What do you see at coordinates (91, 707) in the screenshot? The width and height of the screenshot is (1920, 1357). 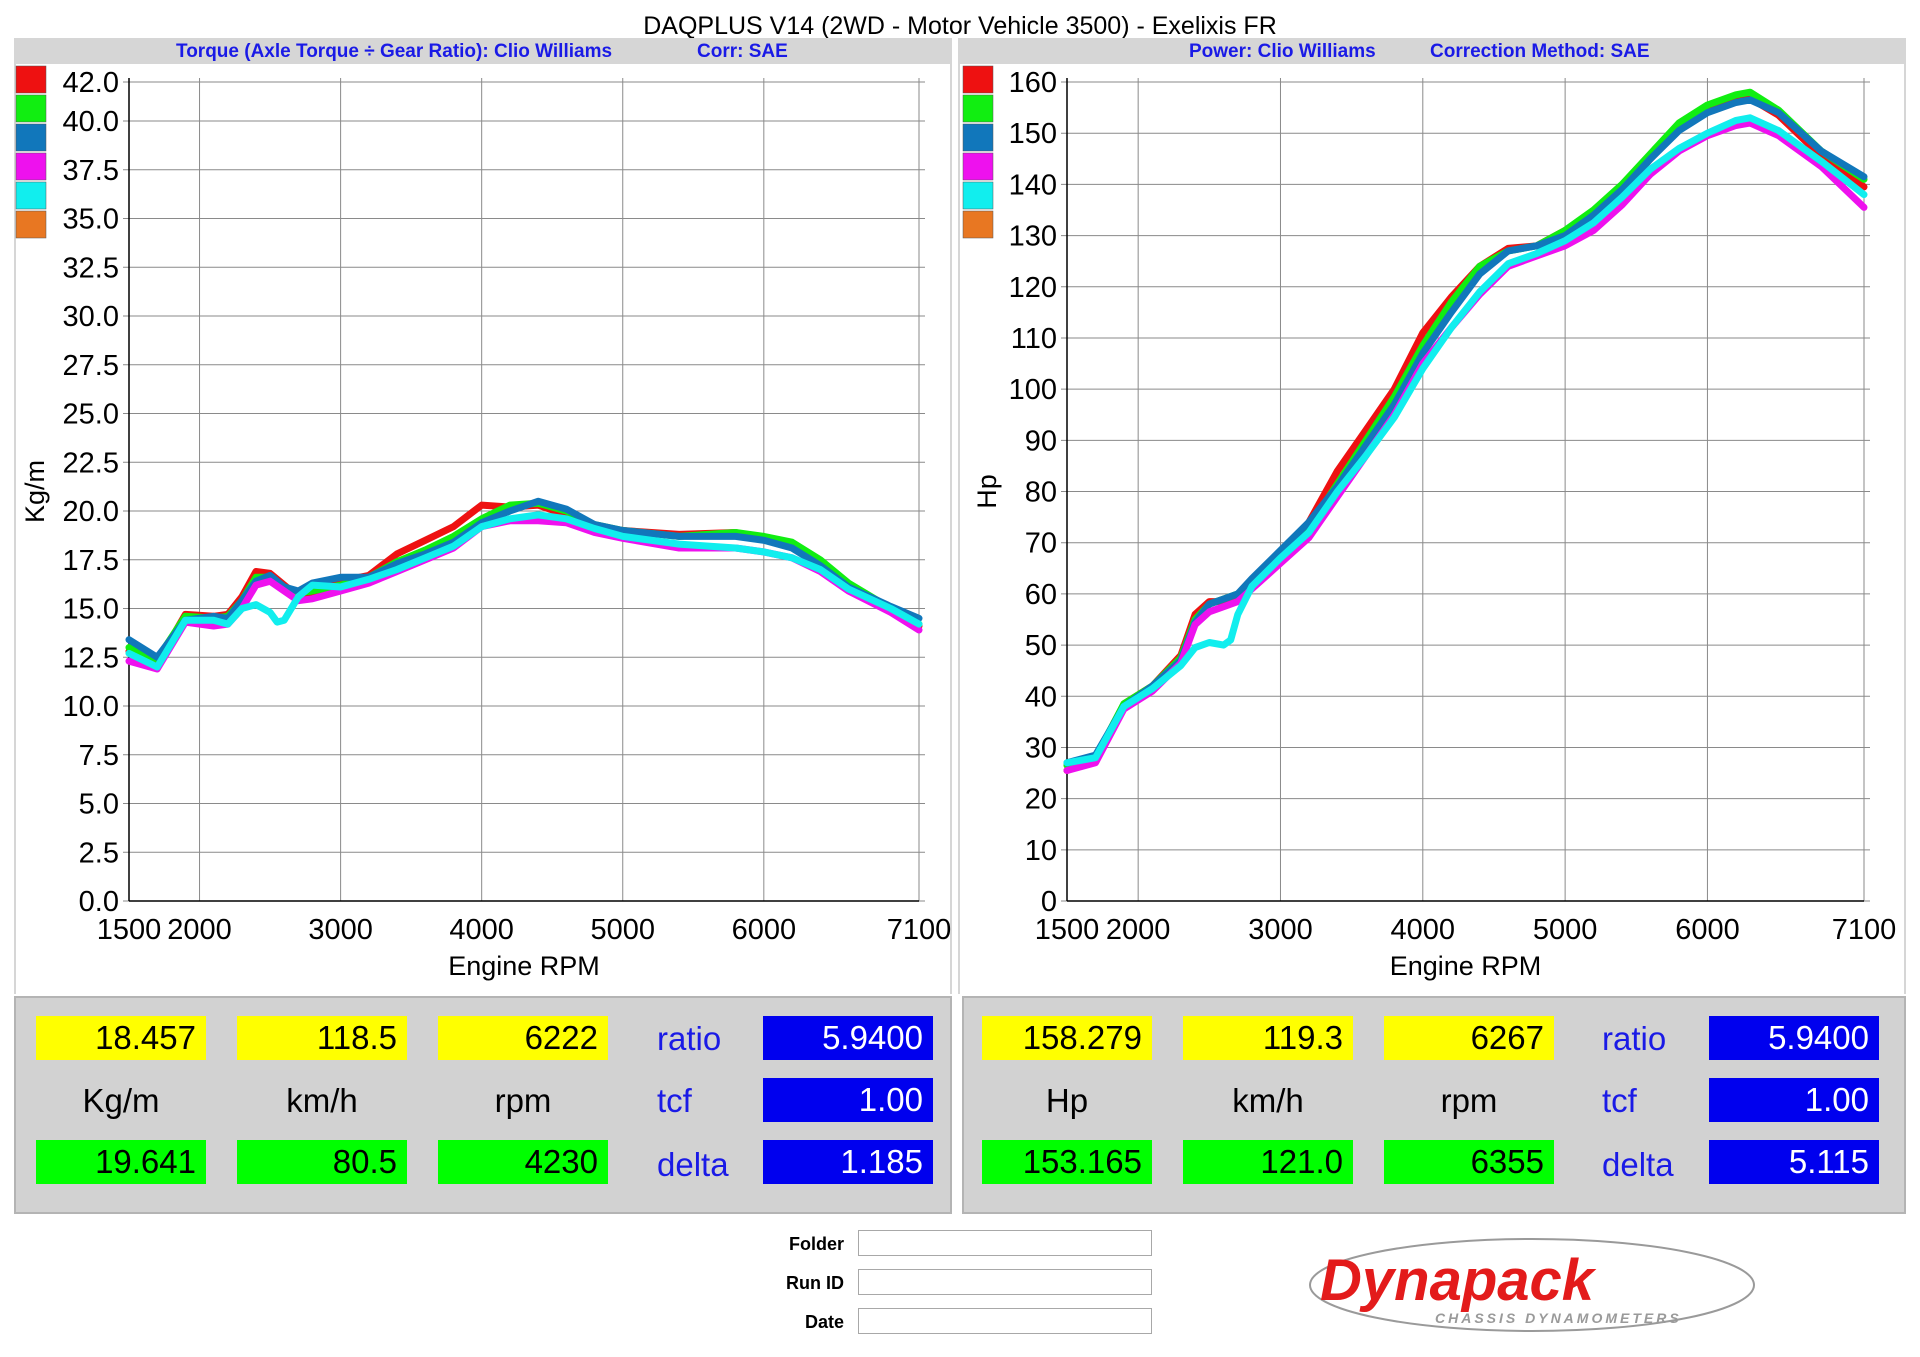 I see `y-tick-label: 10.0` at bounding box center [91, 707].